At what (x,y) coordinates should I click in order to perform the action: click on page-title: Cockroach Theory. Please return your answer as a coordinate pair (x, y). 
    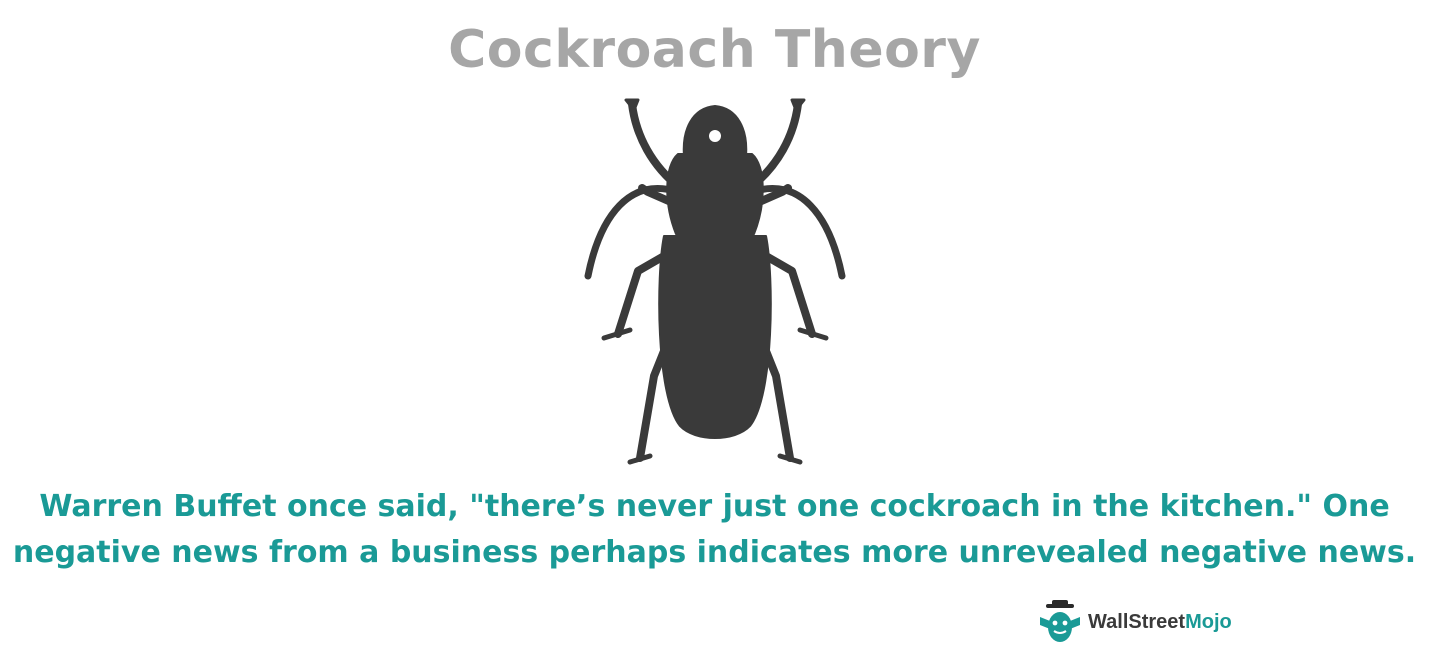
    Looking at the image, I should click on (714, 50).